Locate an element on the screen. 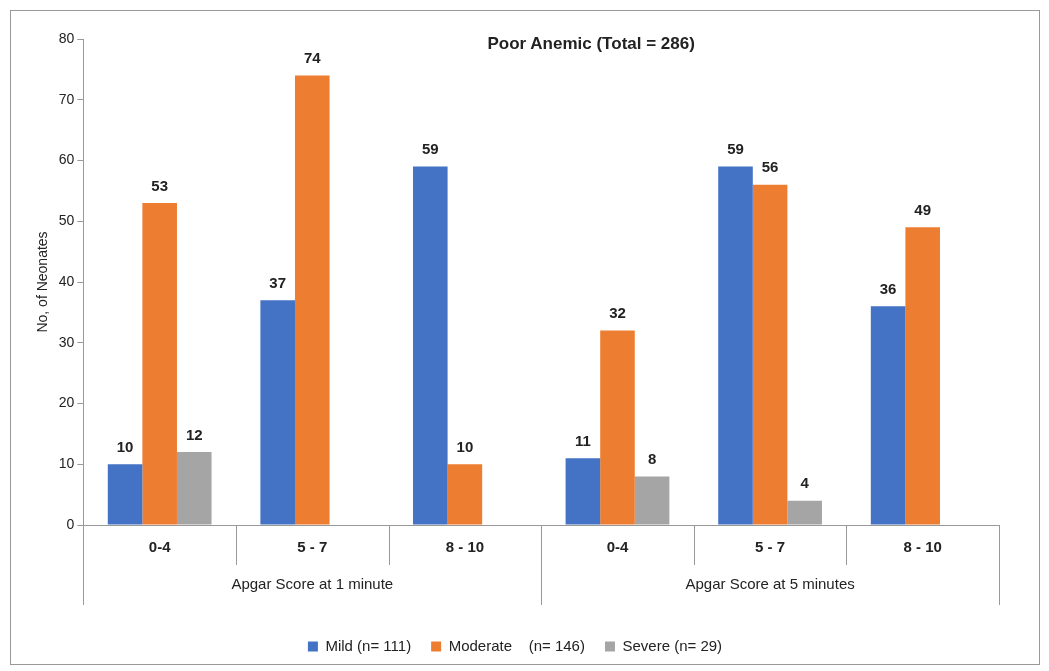 The image size is (1049, 671). text: Apgar Score at 5 minutes is located at coordinates (770, 584).